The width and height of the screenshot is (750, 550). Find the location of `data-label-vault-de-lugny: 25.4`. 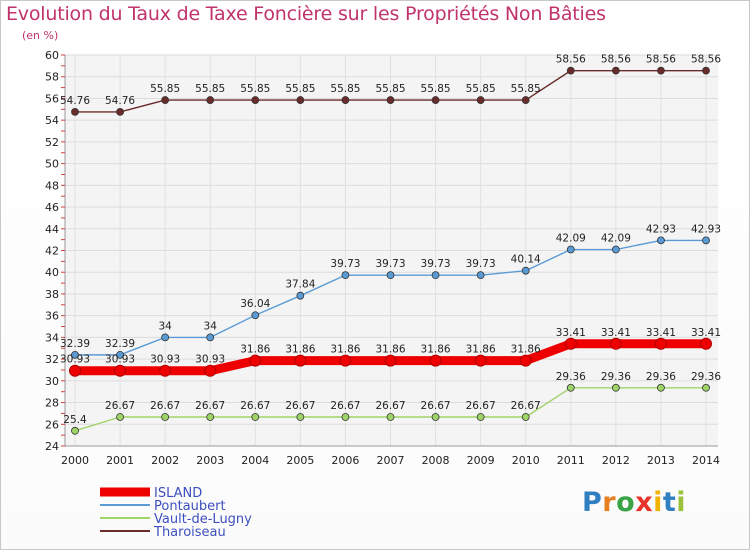

data-label-vault-de-lugny: 25.4 is located at coordinates (75, 420).